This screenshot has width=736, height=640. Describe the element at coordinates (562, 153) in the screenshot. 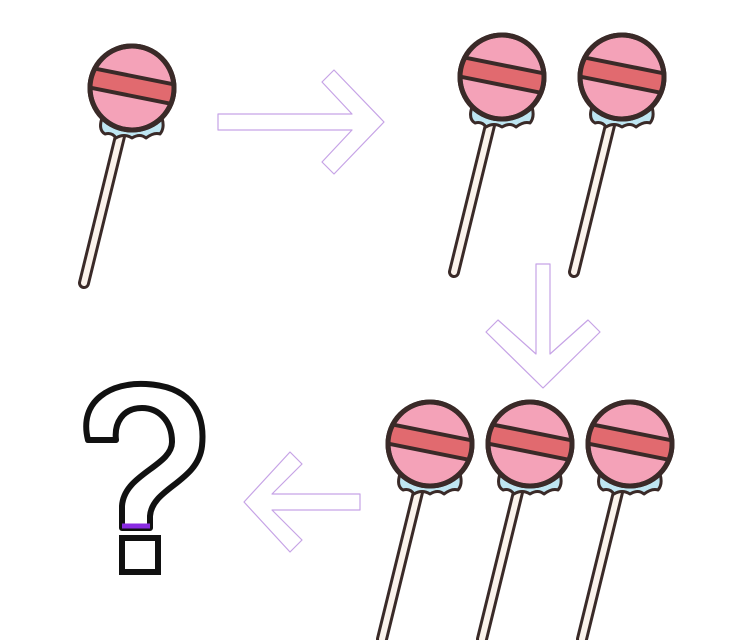

I see `group-two-lollipops` at that location.